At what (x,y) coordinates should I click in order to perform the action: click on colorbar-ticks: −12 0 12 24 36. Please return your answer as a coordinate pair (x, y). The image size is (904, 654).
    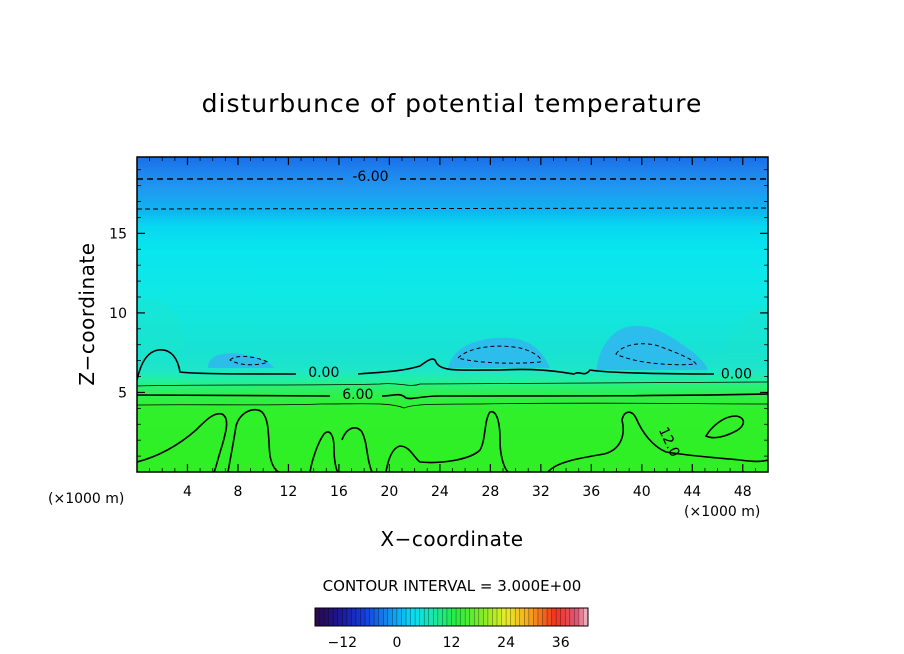
    Looking at the image, I should click on (449, 643).